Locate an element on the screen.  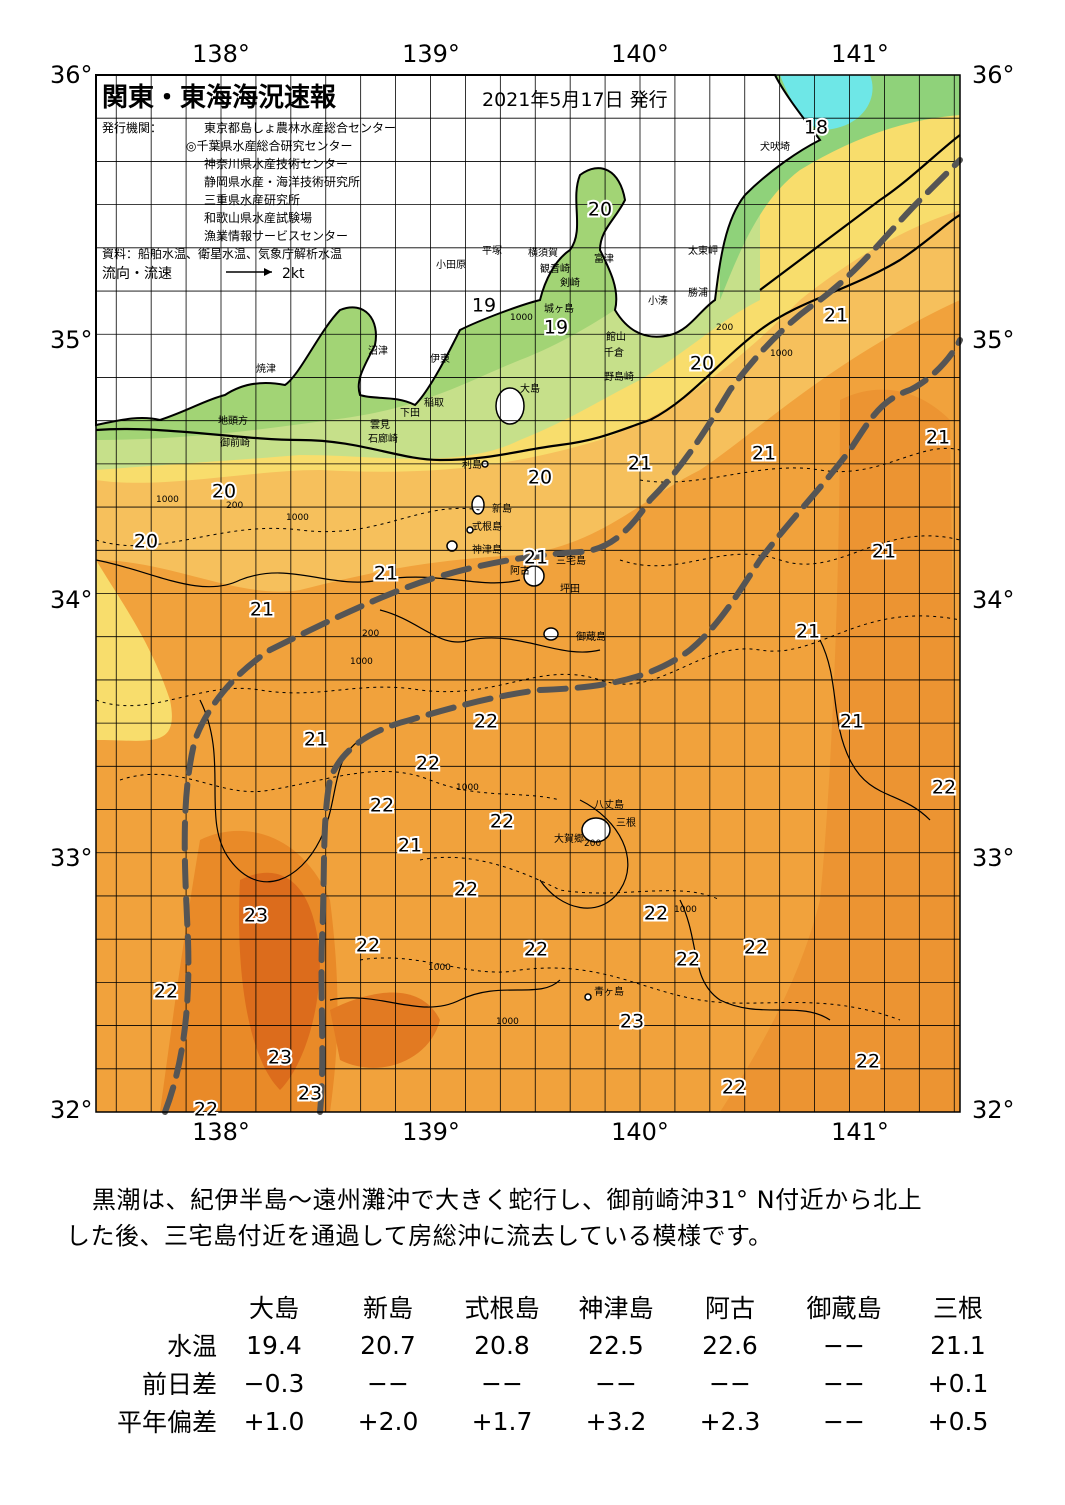
summary-line-2: した後、三宅島付近を通過して房総沖に流去している模様です。 is located at coordinates (419, 1236).